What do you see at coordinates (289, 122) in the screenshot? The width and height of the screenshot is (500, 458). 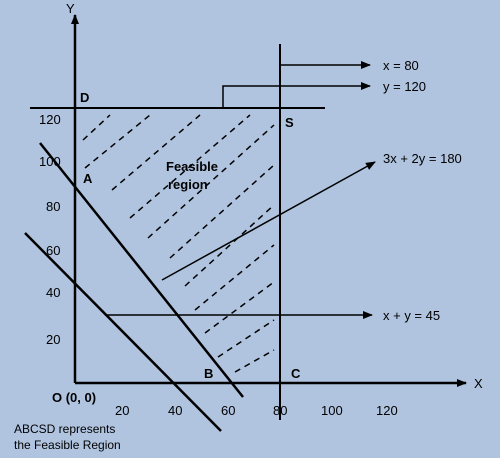 I see `point-s: S` at bounding box center [289, 122].